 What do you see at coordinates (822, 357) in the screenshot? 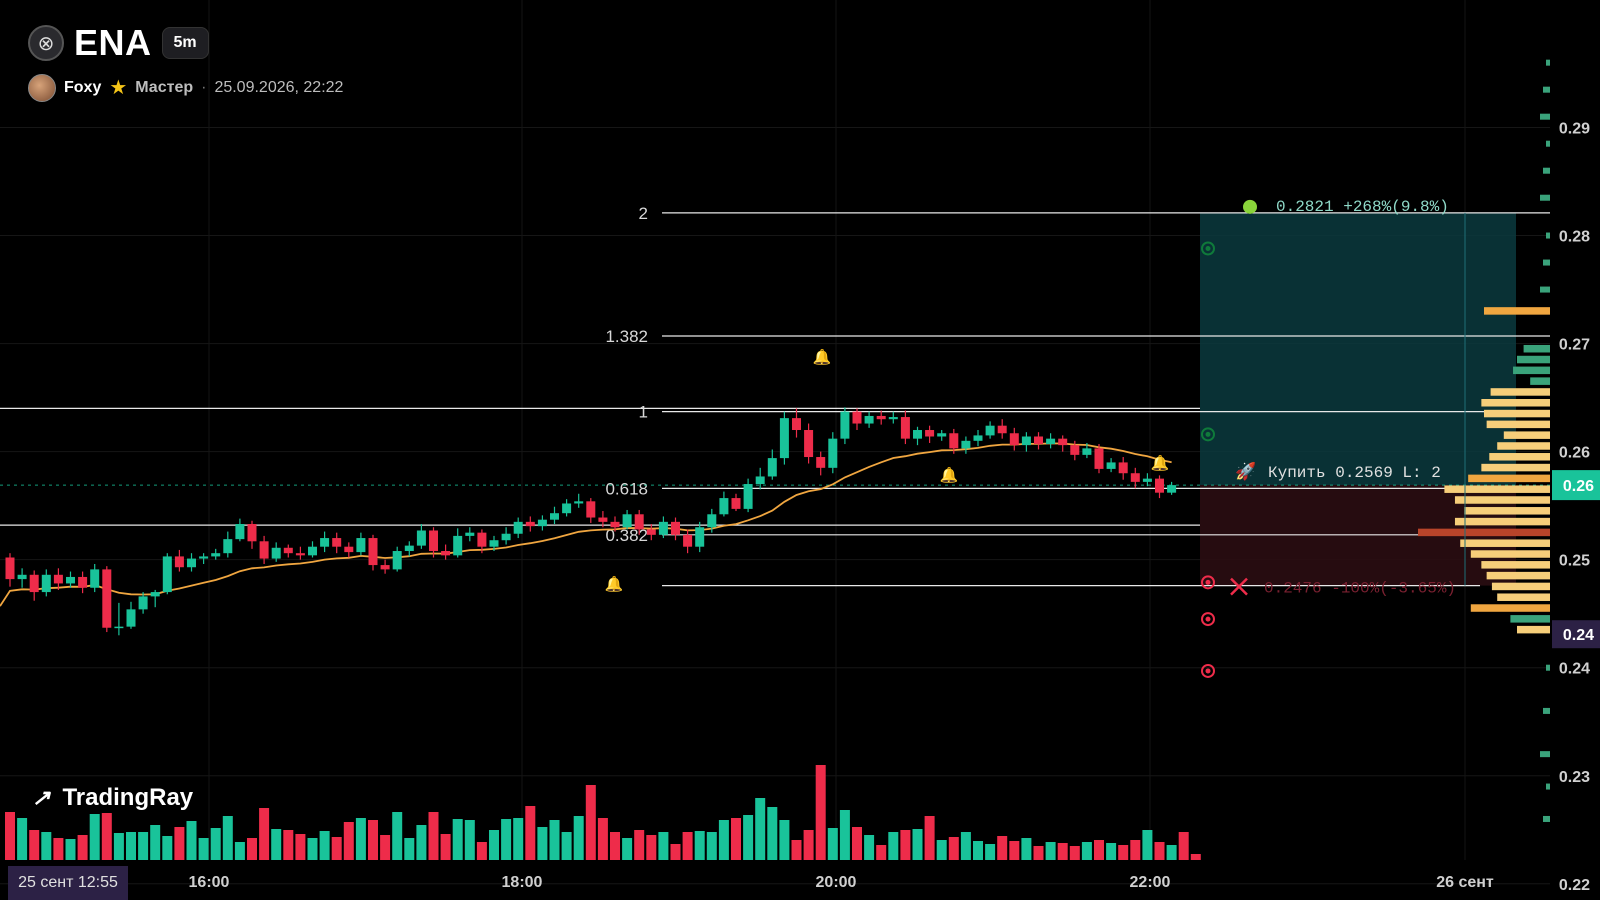
I see `bell-icon: 🔔` at bounding box center [822, 357].